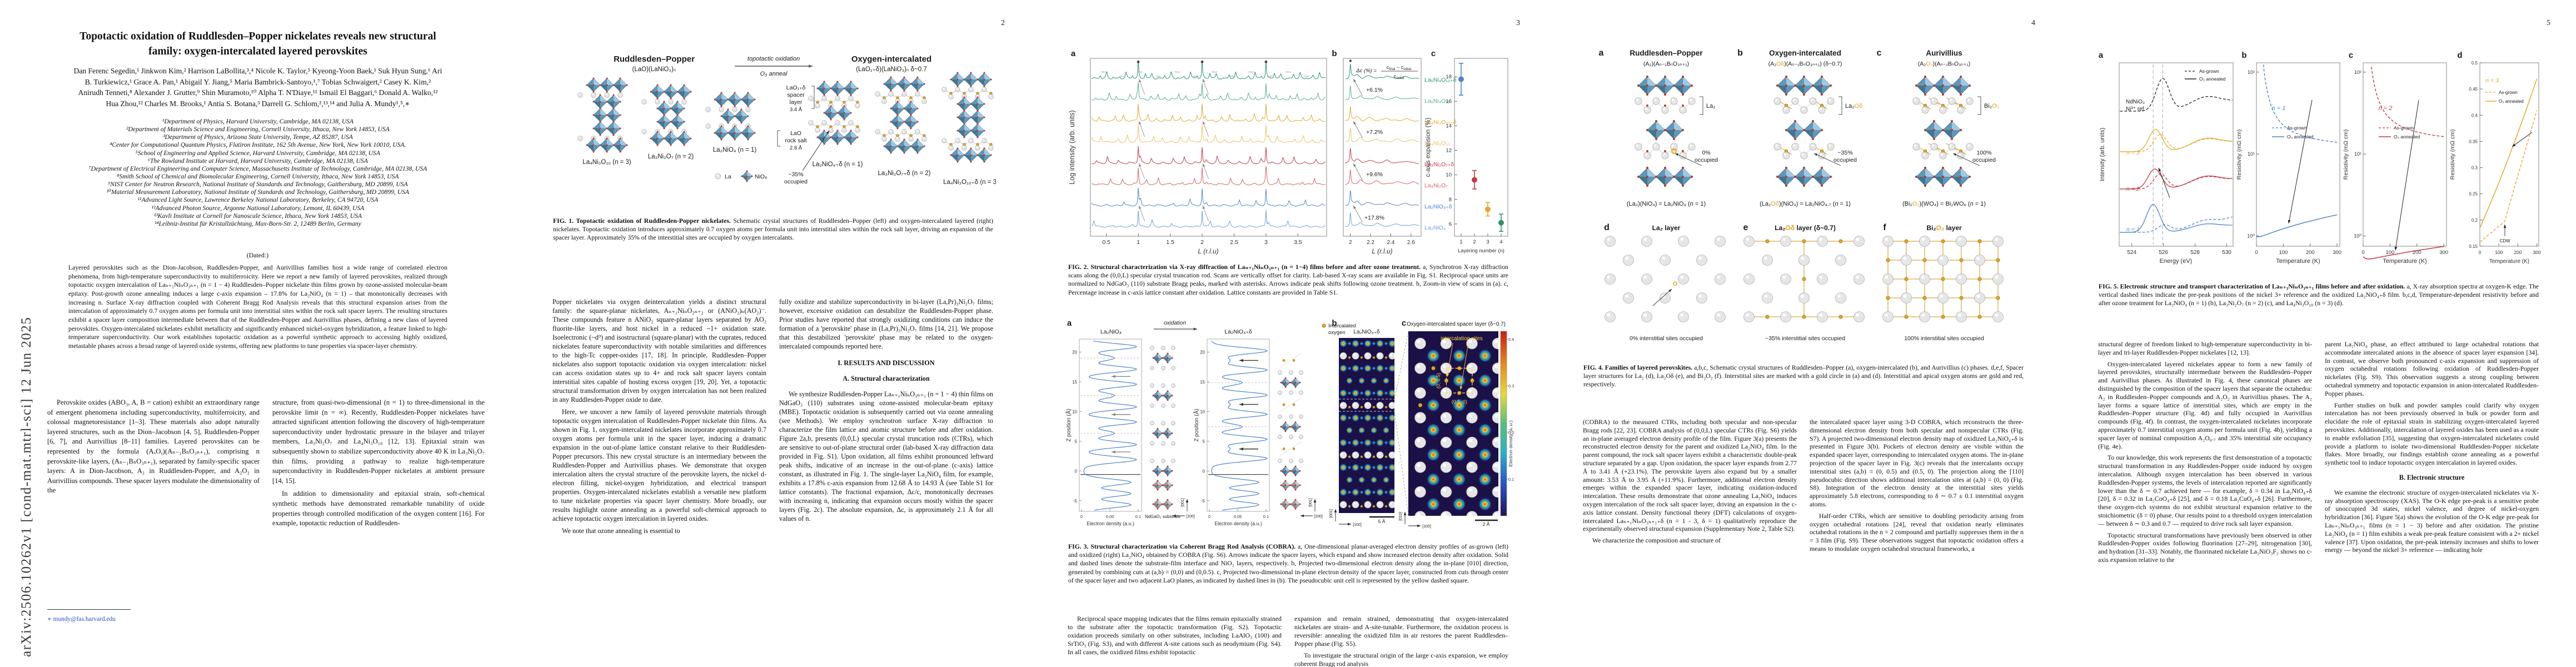  Describe the element at coordinates (1984, 153) in the screenshot. I see `svg-text: 100%` at that location.